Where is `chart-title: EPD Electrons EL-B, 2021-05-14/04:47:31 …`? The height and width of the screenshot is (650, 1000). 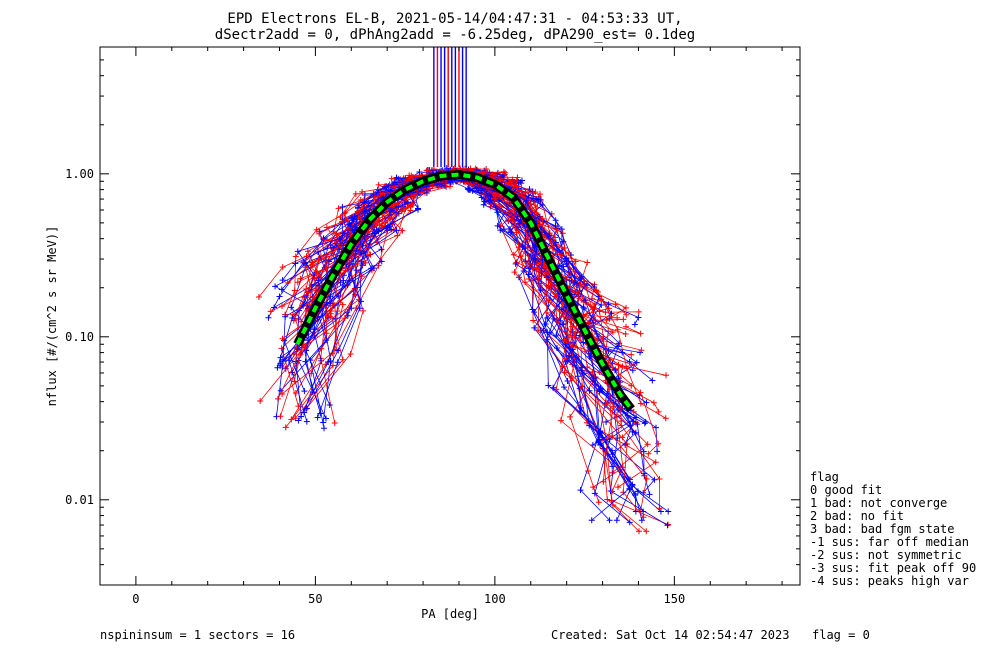
chart-title: EPD Electrons EL-B, 2021-05-14/04:47:31 … is located at coordinates (455, 27).